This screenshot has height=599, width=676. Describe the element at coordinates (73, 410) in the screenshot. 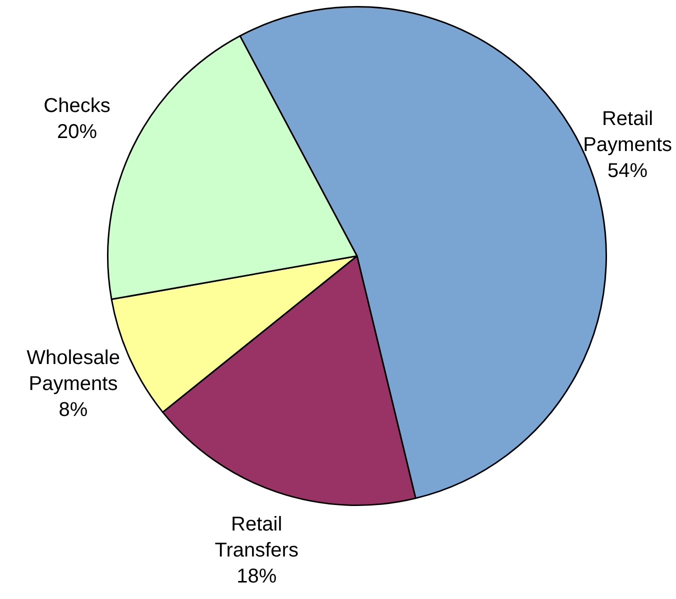

I see `data-label: 8%` at that location.